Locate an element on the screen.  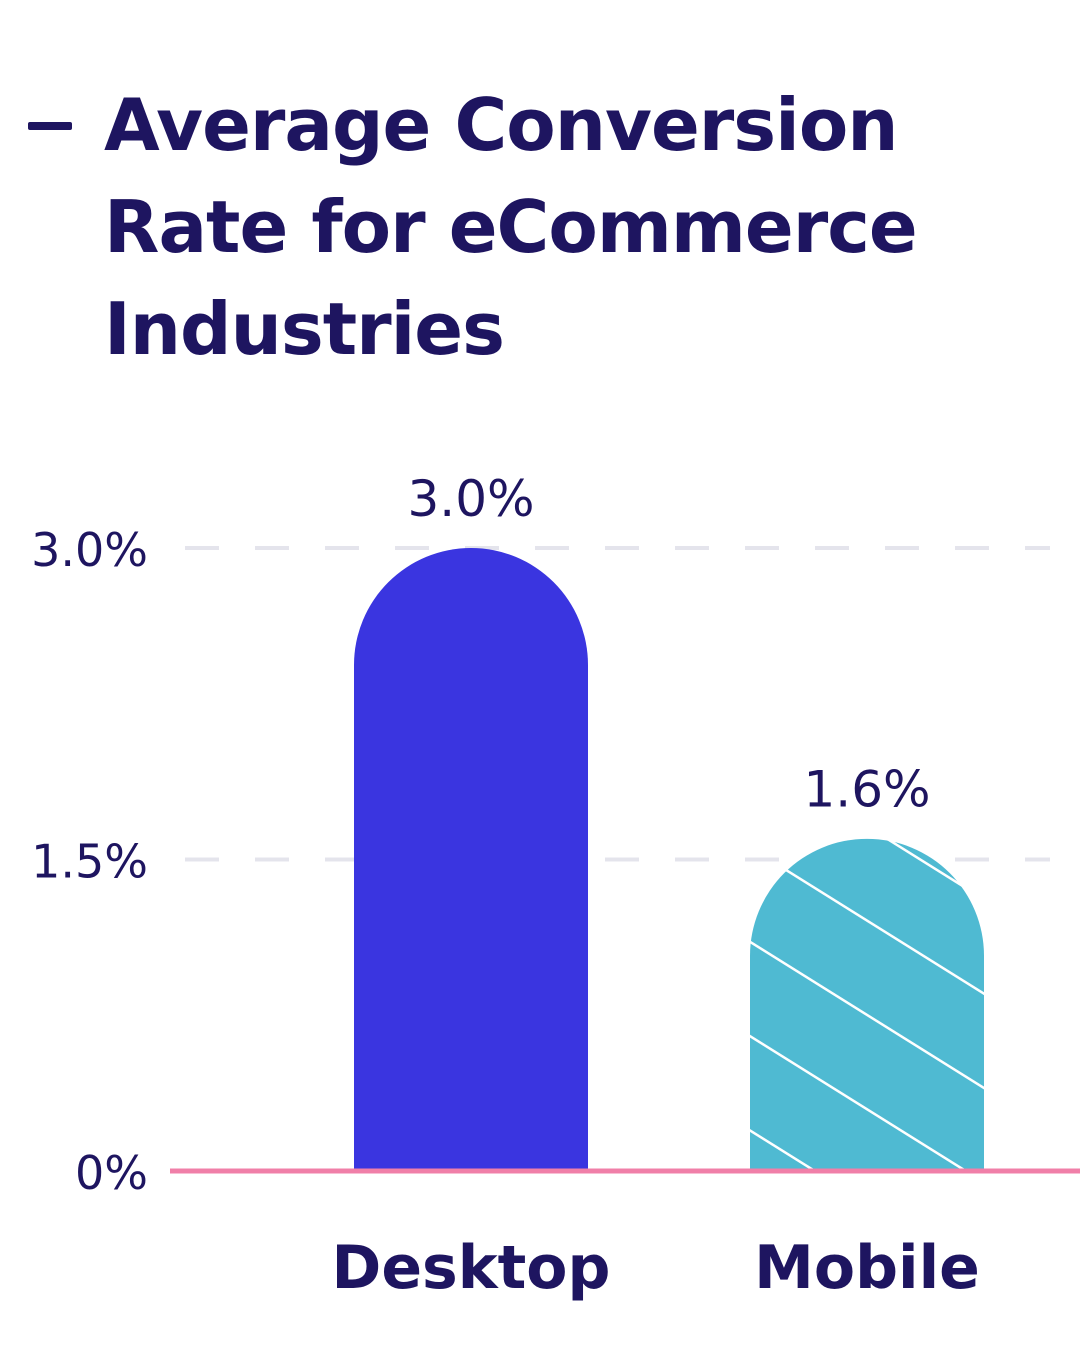
y-tick-label: 1.5% is located at coordinates (89, 862).